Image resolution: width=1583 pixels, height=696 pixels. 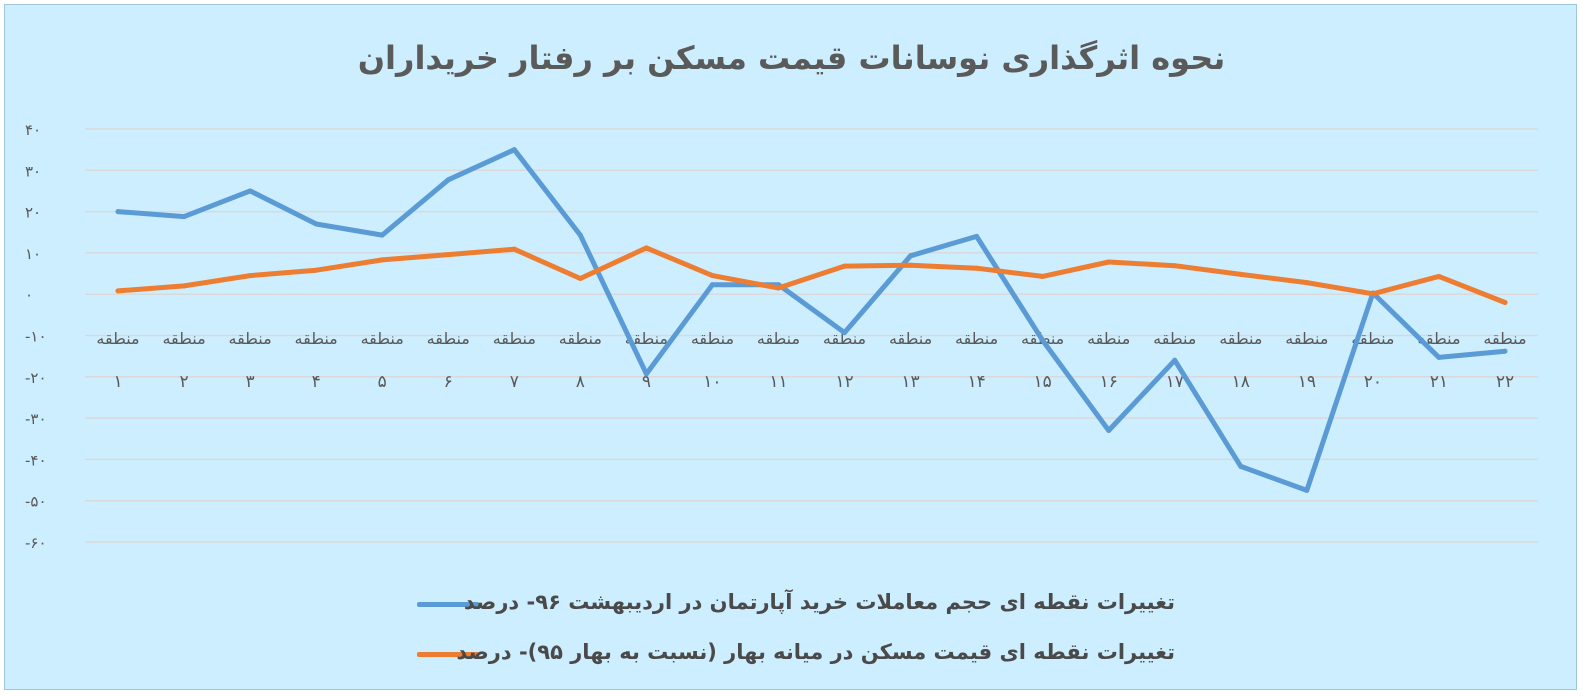 What do you see at coordinates (910, 382) in the screenshot?
I see `x-tick-number: ۱۳` at bounding box center [910, 382].